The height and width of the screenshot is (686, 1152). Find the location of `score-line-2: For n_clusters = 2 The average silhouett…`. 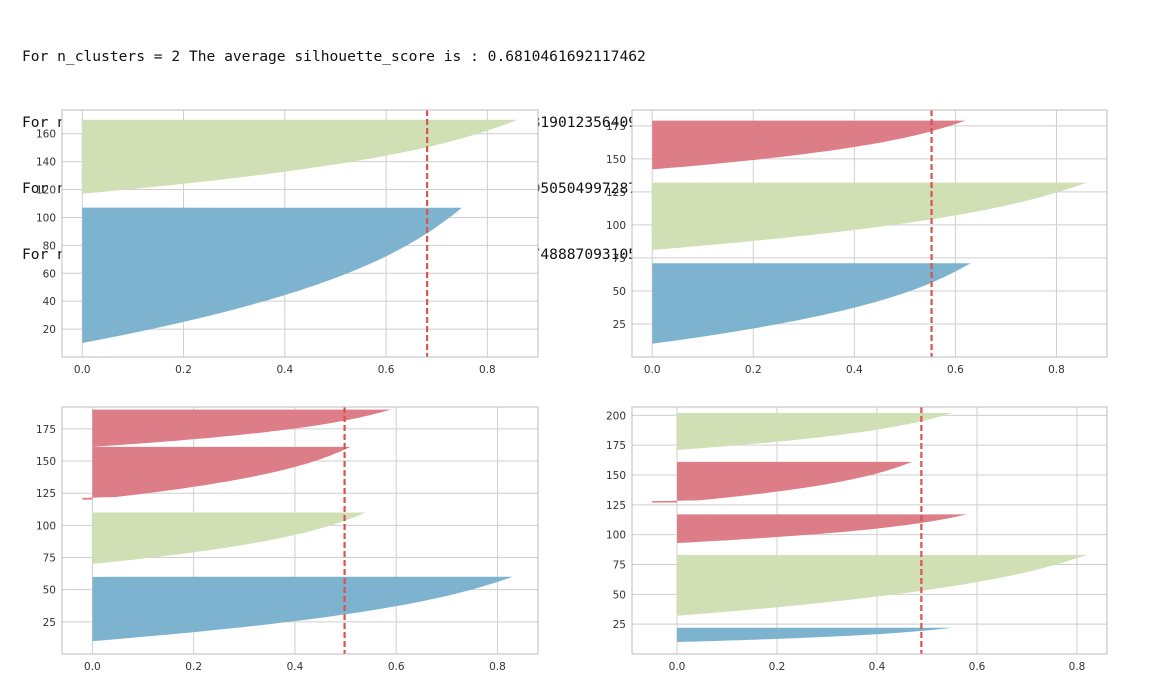

score-line-2: For n_clusters = 2 The average silhouett… is located at coordinates (334, 56).